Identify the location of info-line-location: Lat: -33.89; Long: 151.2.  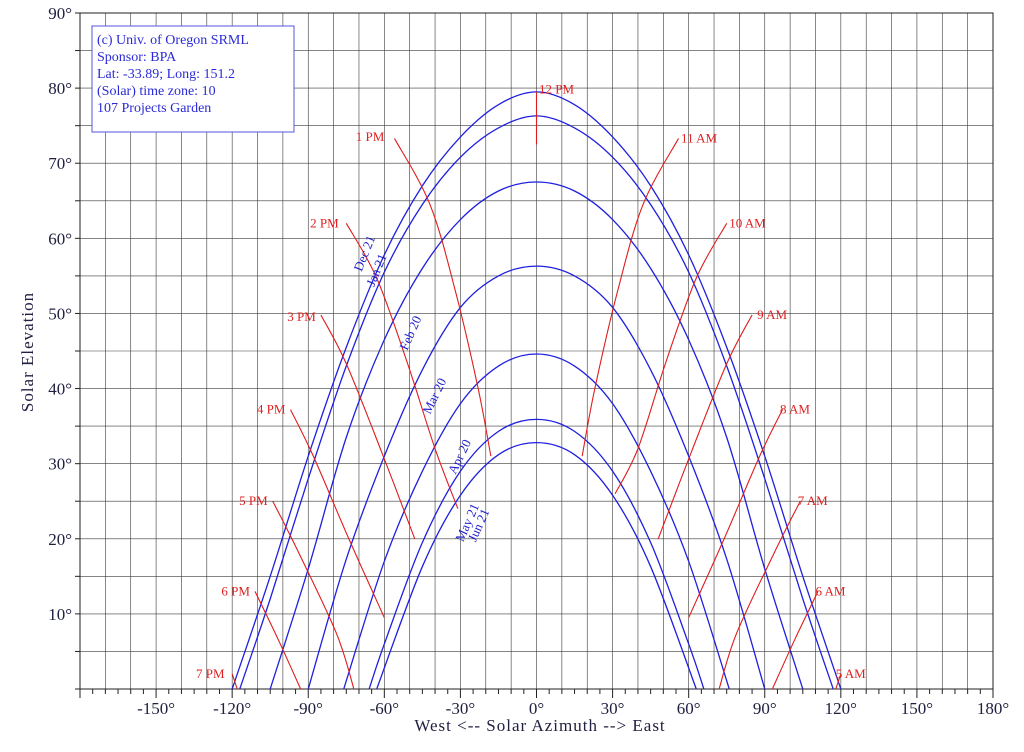
(166, 74).